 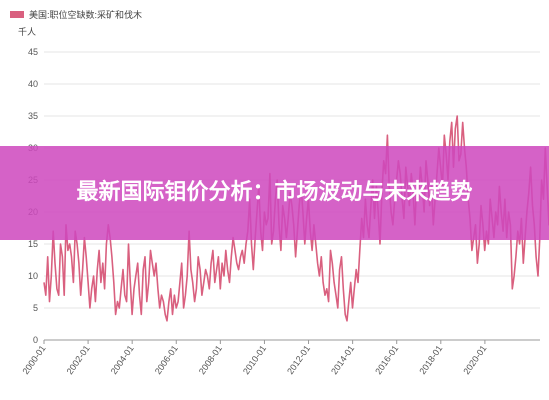 I want to click on y-tick-label: 10, so click(x=33, y=276).